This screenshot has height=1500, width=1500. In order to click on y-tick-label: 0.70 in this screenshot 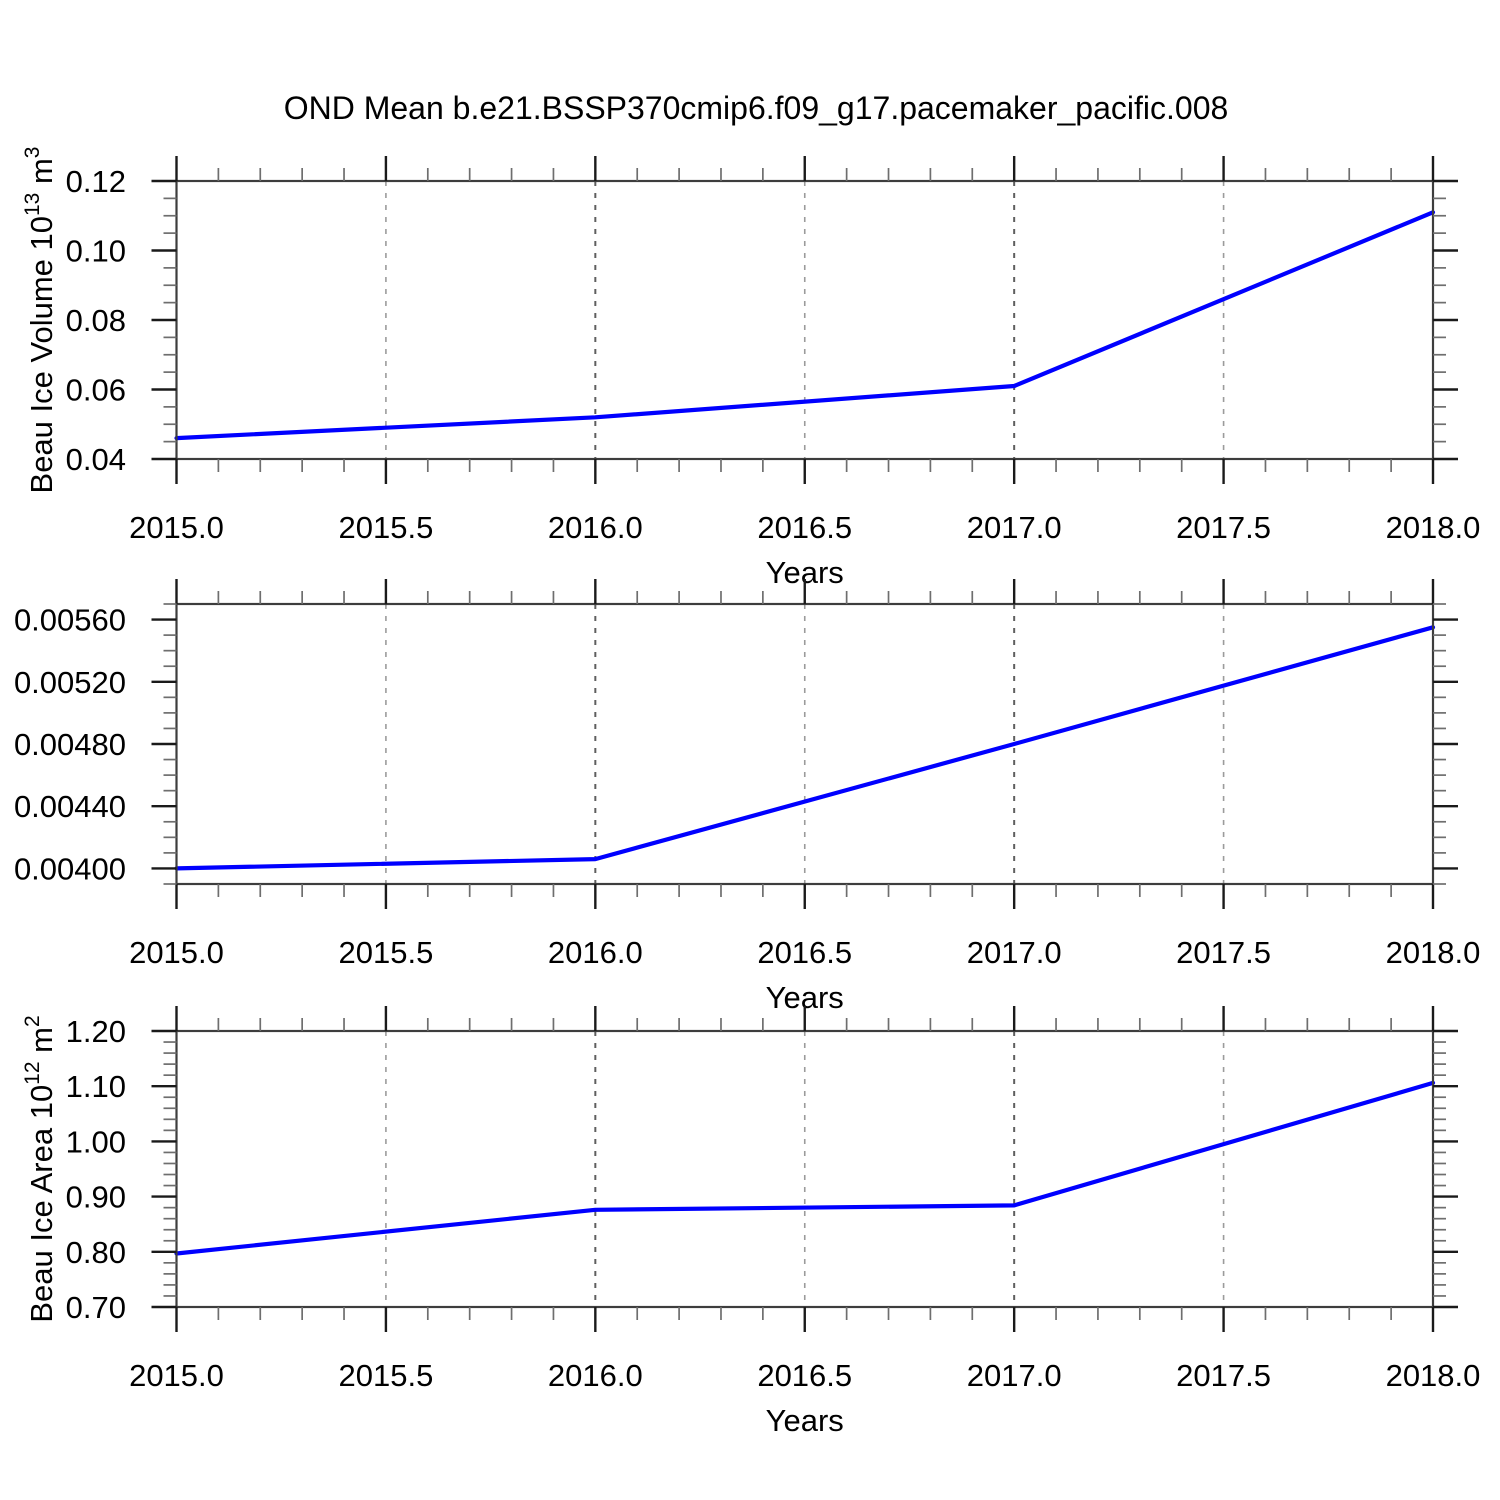, I will do `click(96, 1307)`.